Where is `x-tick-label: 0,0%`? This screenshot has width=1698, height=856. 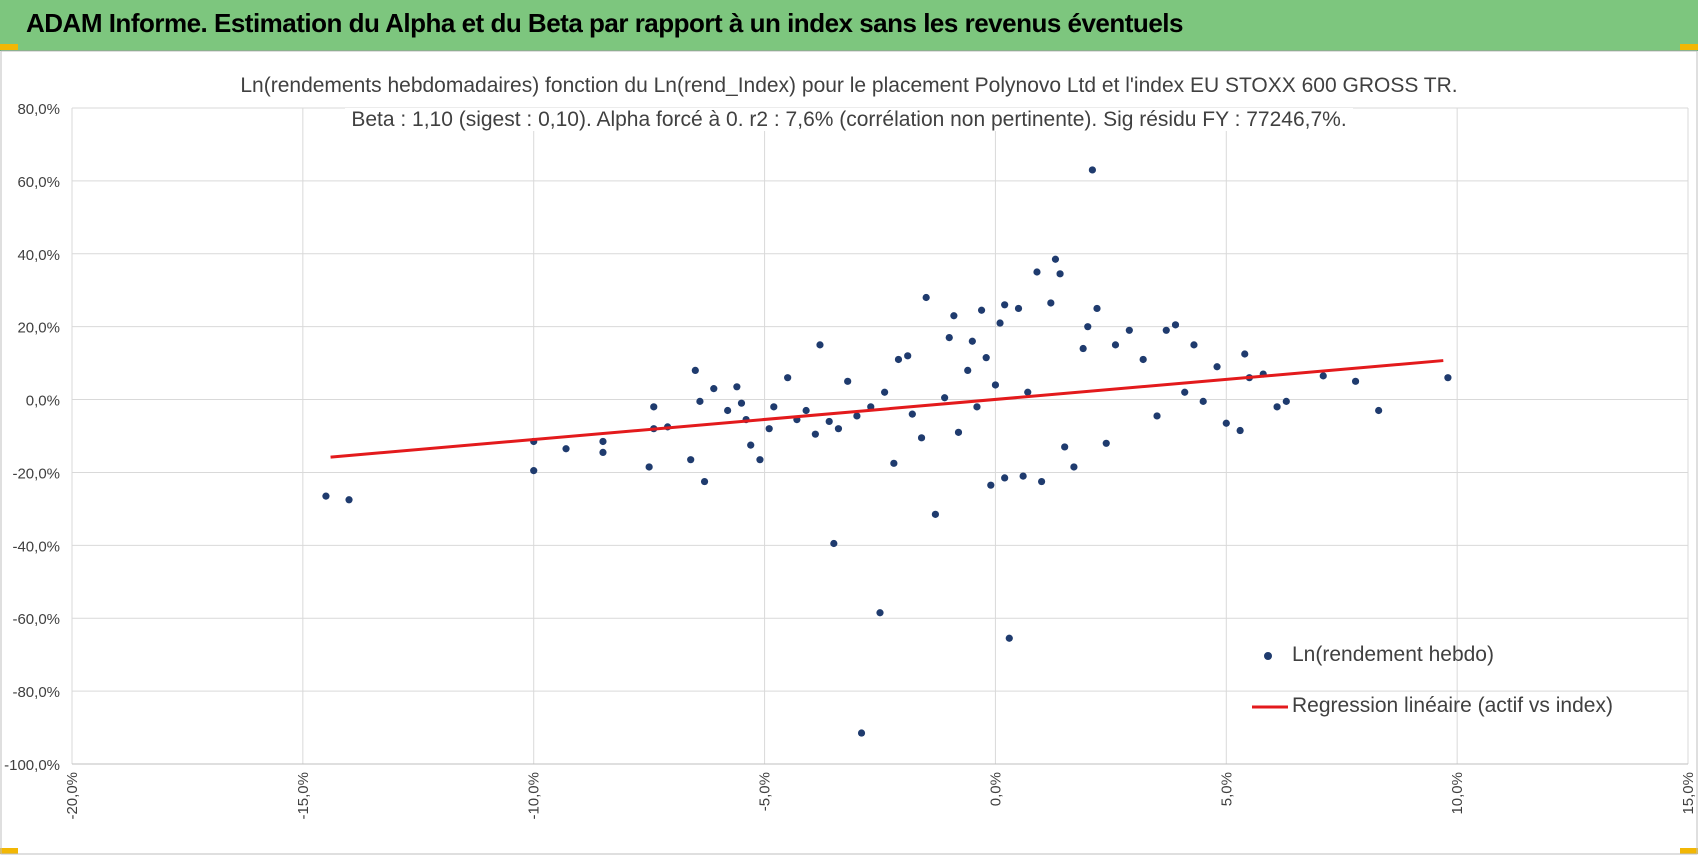
x-tick-label: 0,0% is located at coordinates (995, 789).